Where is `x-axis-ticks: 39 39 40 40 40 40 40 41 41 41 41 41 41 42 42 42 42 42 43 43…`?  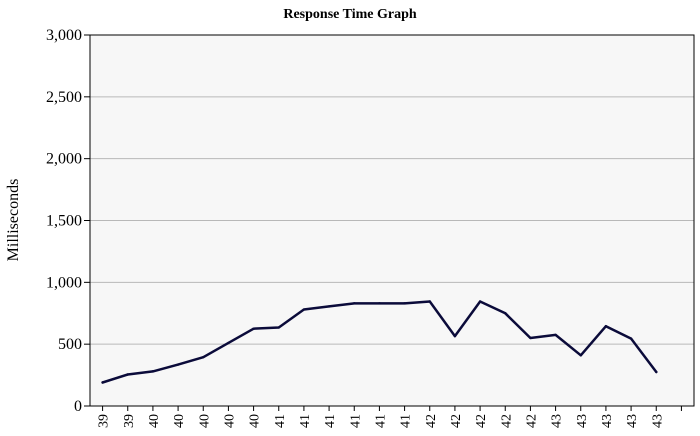
x-axis-ticks: 39 39 40 40 40 40 40 41 41 41 41 41 41 42 42 42 42 42 43 43… is located at coordinates (389, 417).